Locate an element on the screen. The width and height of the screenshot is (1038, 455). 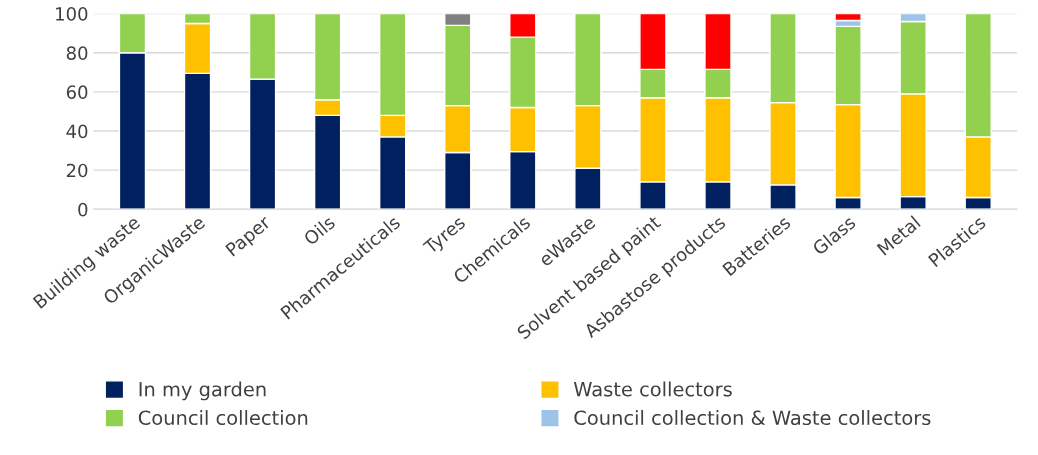
y-tick-label: 0 is located at coordinates (83, 209).